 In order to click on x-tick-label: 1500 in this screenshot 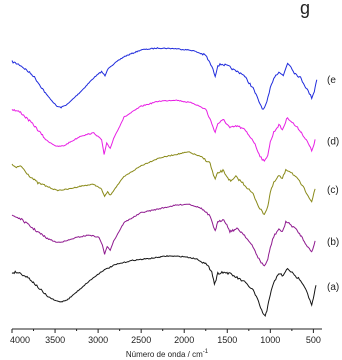, I will do `click(227, 340)`.